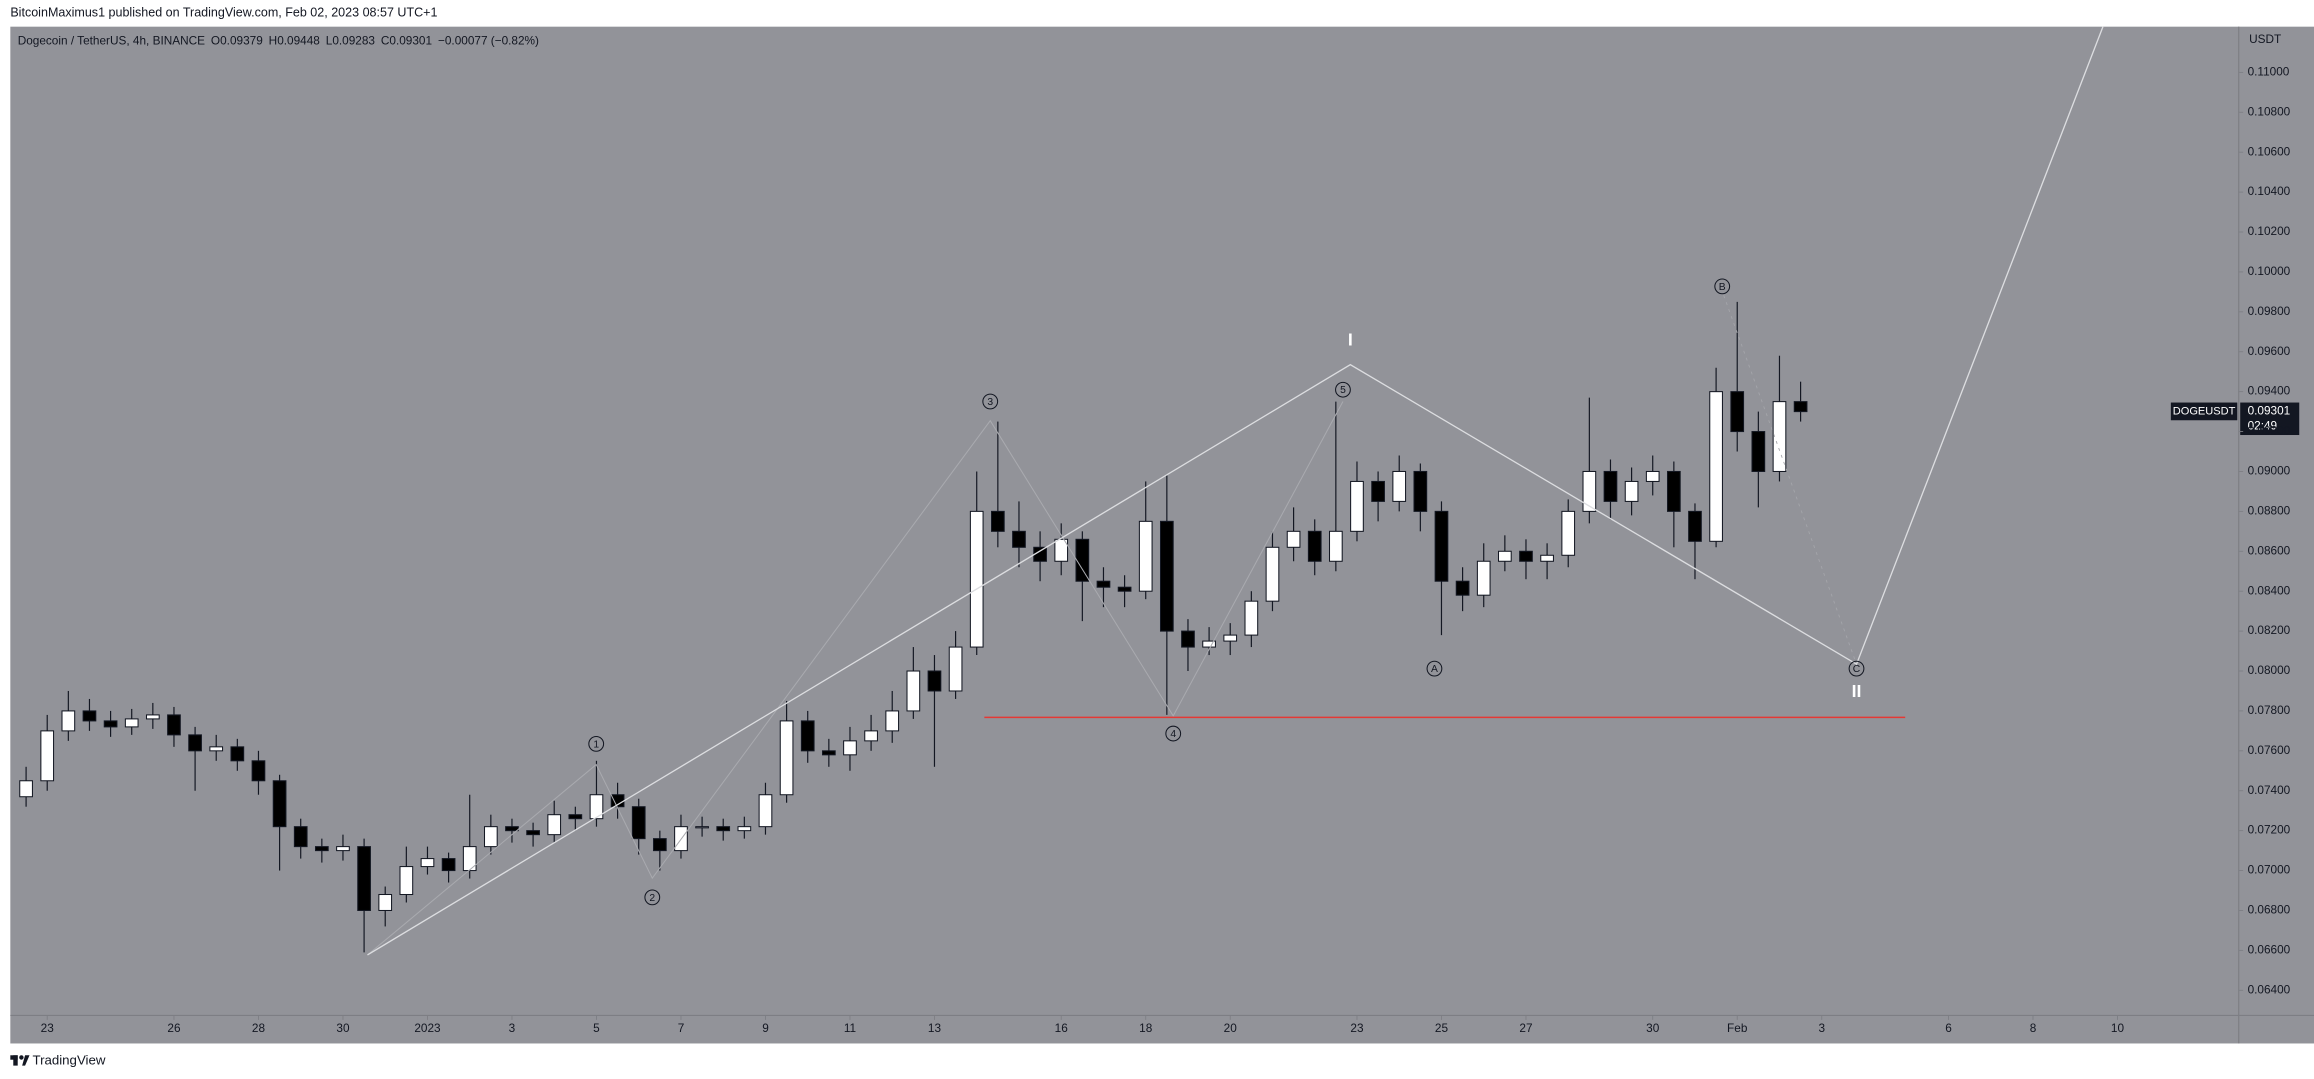  What do you see at coordinates (1442, 1028) in the screenshot?
I see `x-tick-label: 25` at bounding box center [1442, 1028].